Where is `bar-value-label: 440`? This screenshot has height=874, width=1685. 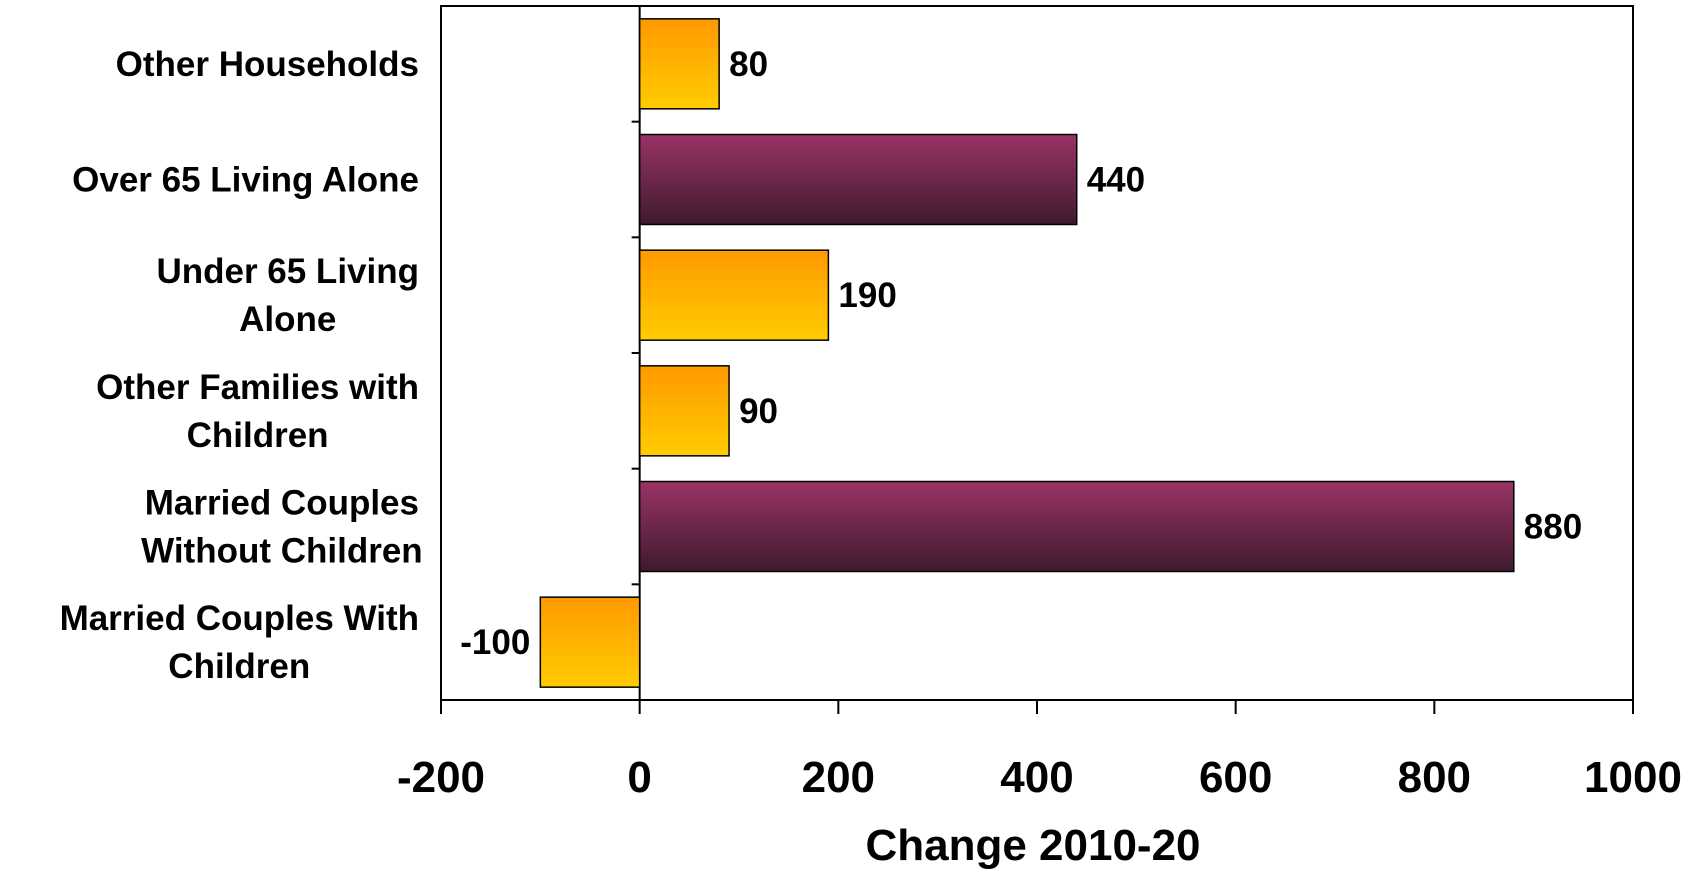
bar-value-label: 440 is located at coordinates (1116, 180).